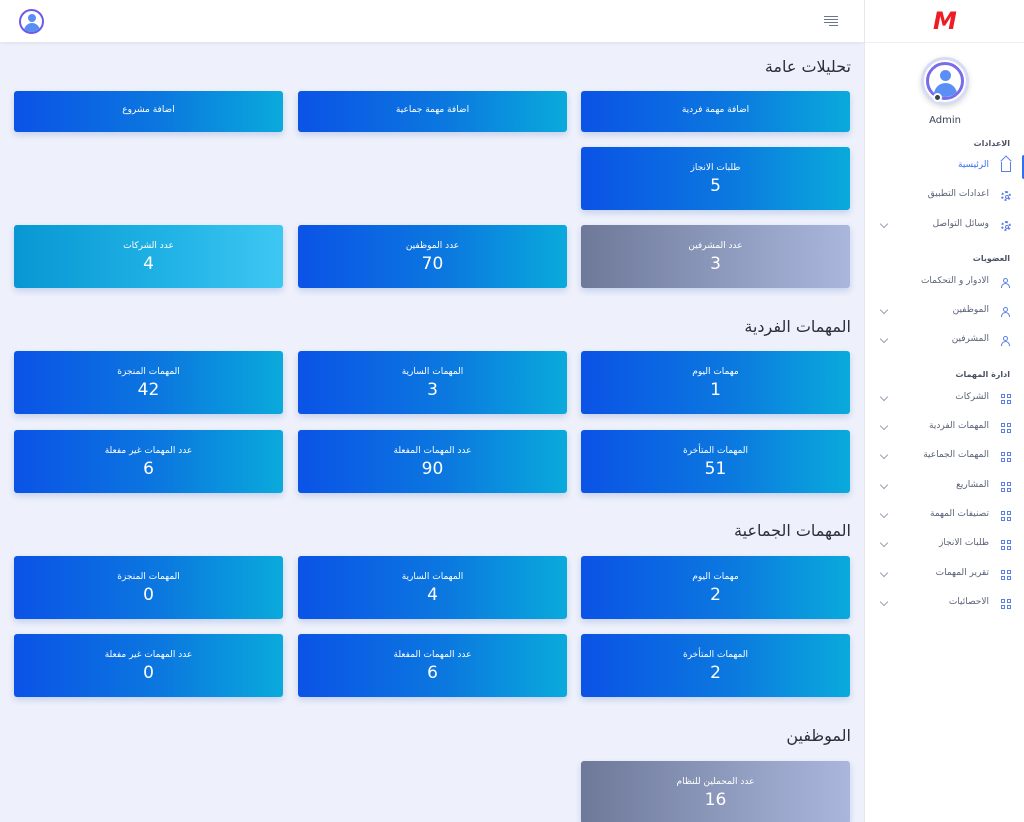  I want to click on sidebar-item-label: المهمات الفردية, so click(959, 426).